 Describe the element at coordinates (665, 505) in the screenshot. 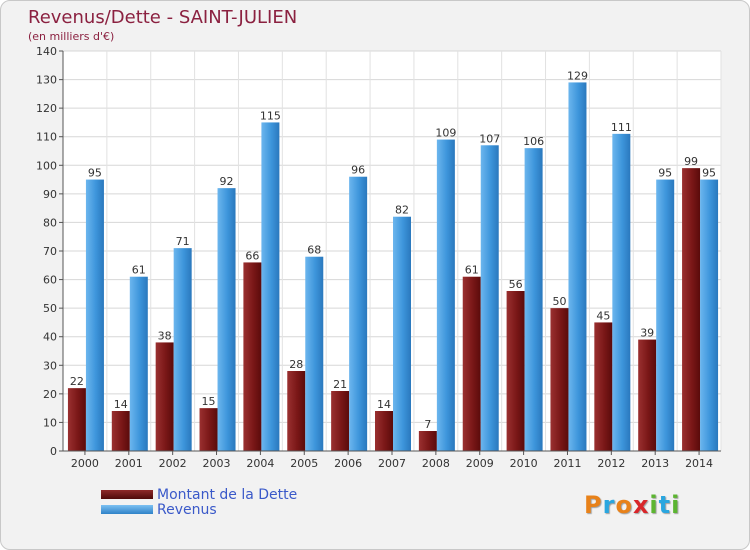

I see `logo-letter: t` at that location.